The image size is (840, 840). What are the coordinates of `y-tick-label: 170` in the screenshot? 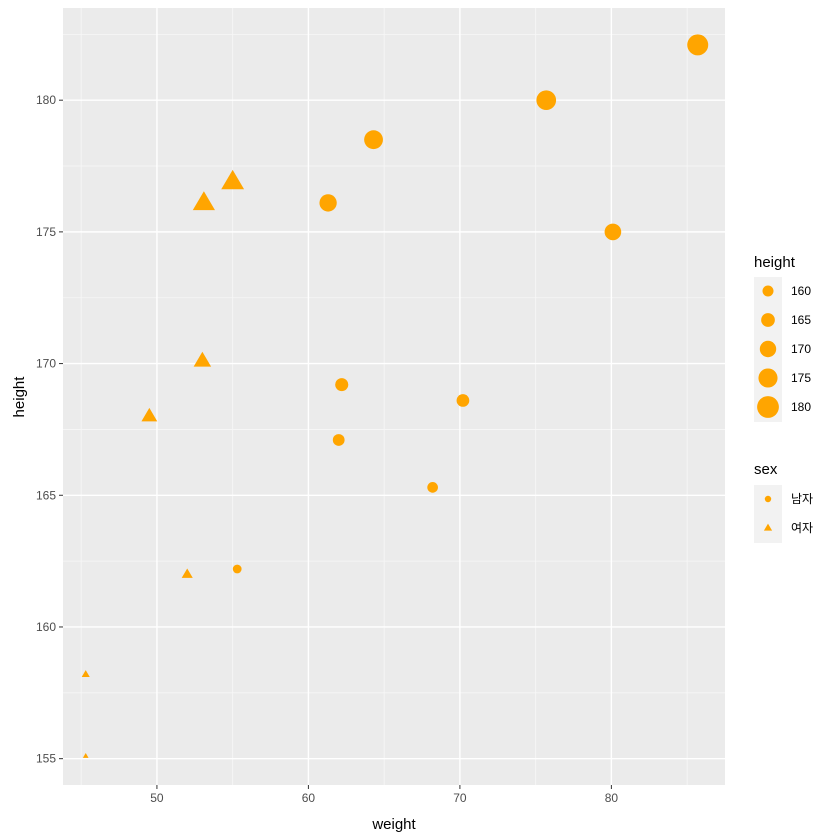 It's located at (46, 364).